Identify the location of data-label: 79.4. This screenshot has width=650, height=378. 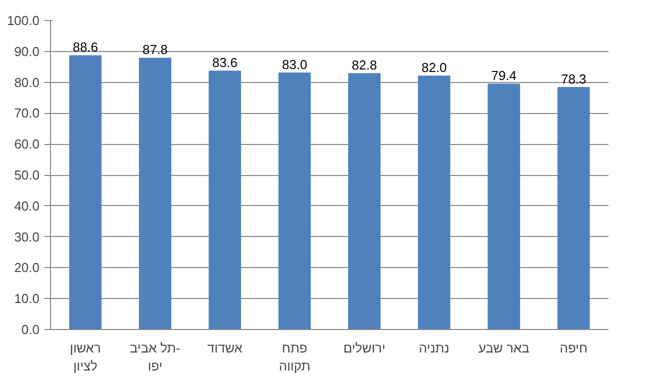
(504, 76).